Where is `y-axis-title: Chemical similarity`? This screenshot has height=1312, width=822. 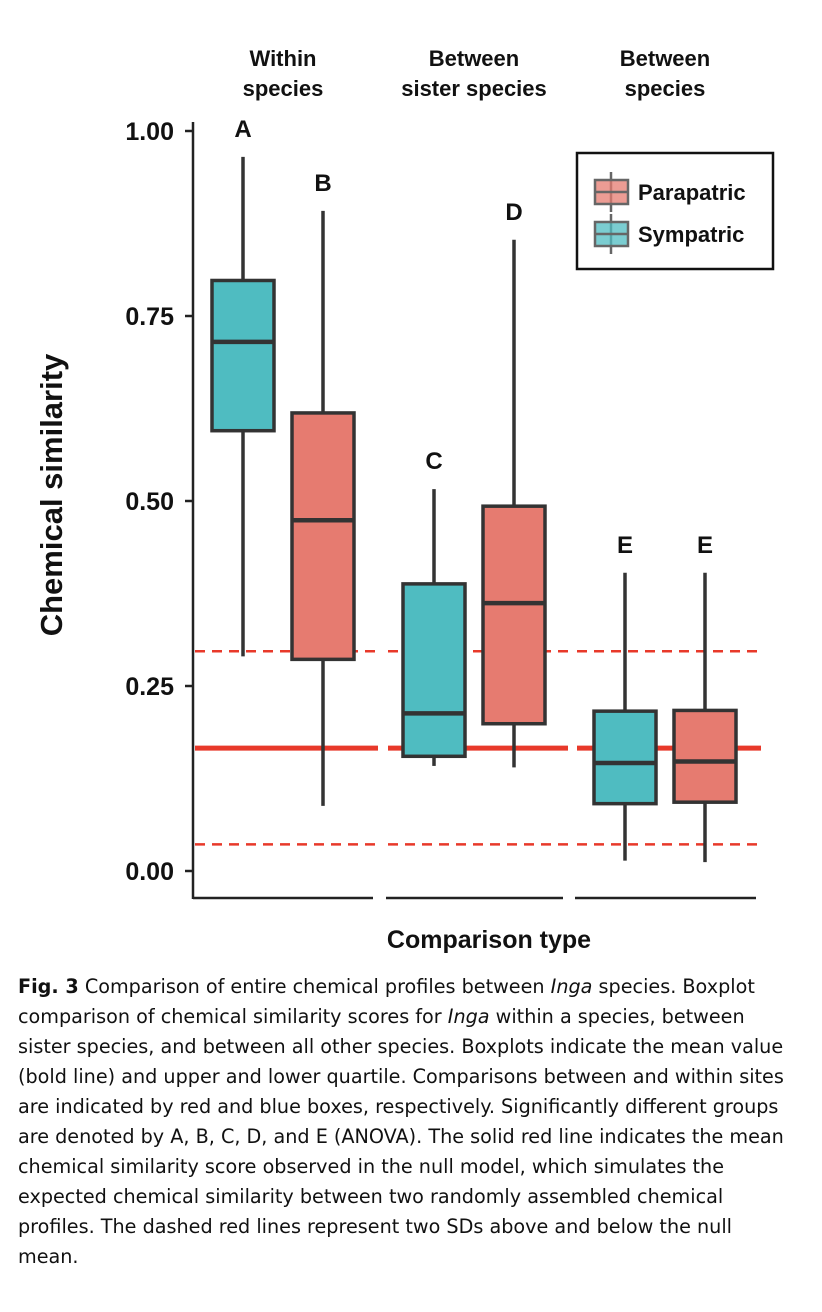 y-axis-title: Chemical similarity is located at coordinates (51, 494).